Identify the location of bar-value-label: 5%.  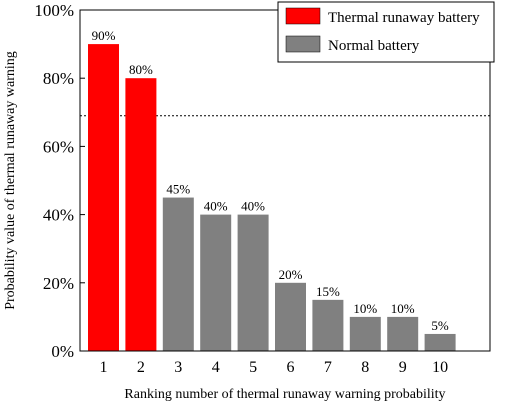
(440, 325).